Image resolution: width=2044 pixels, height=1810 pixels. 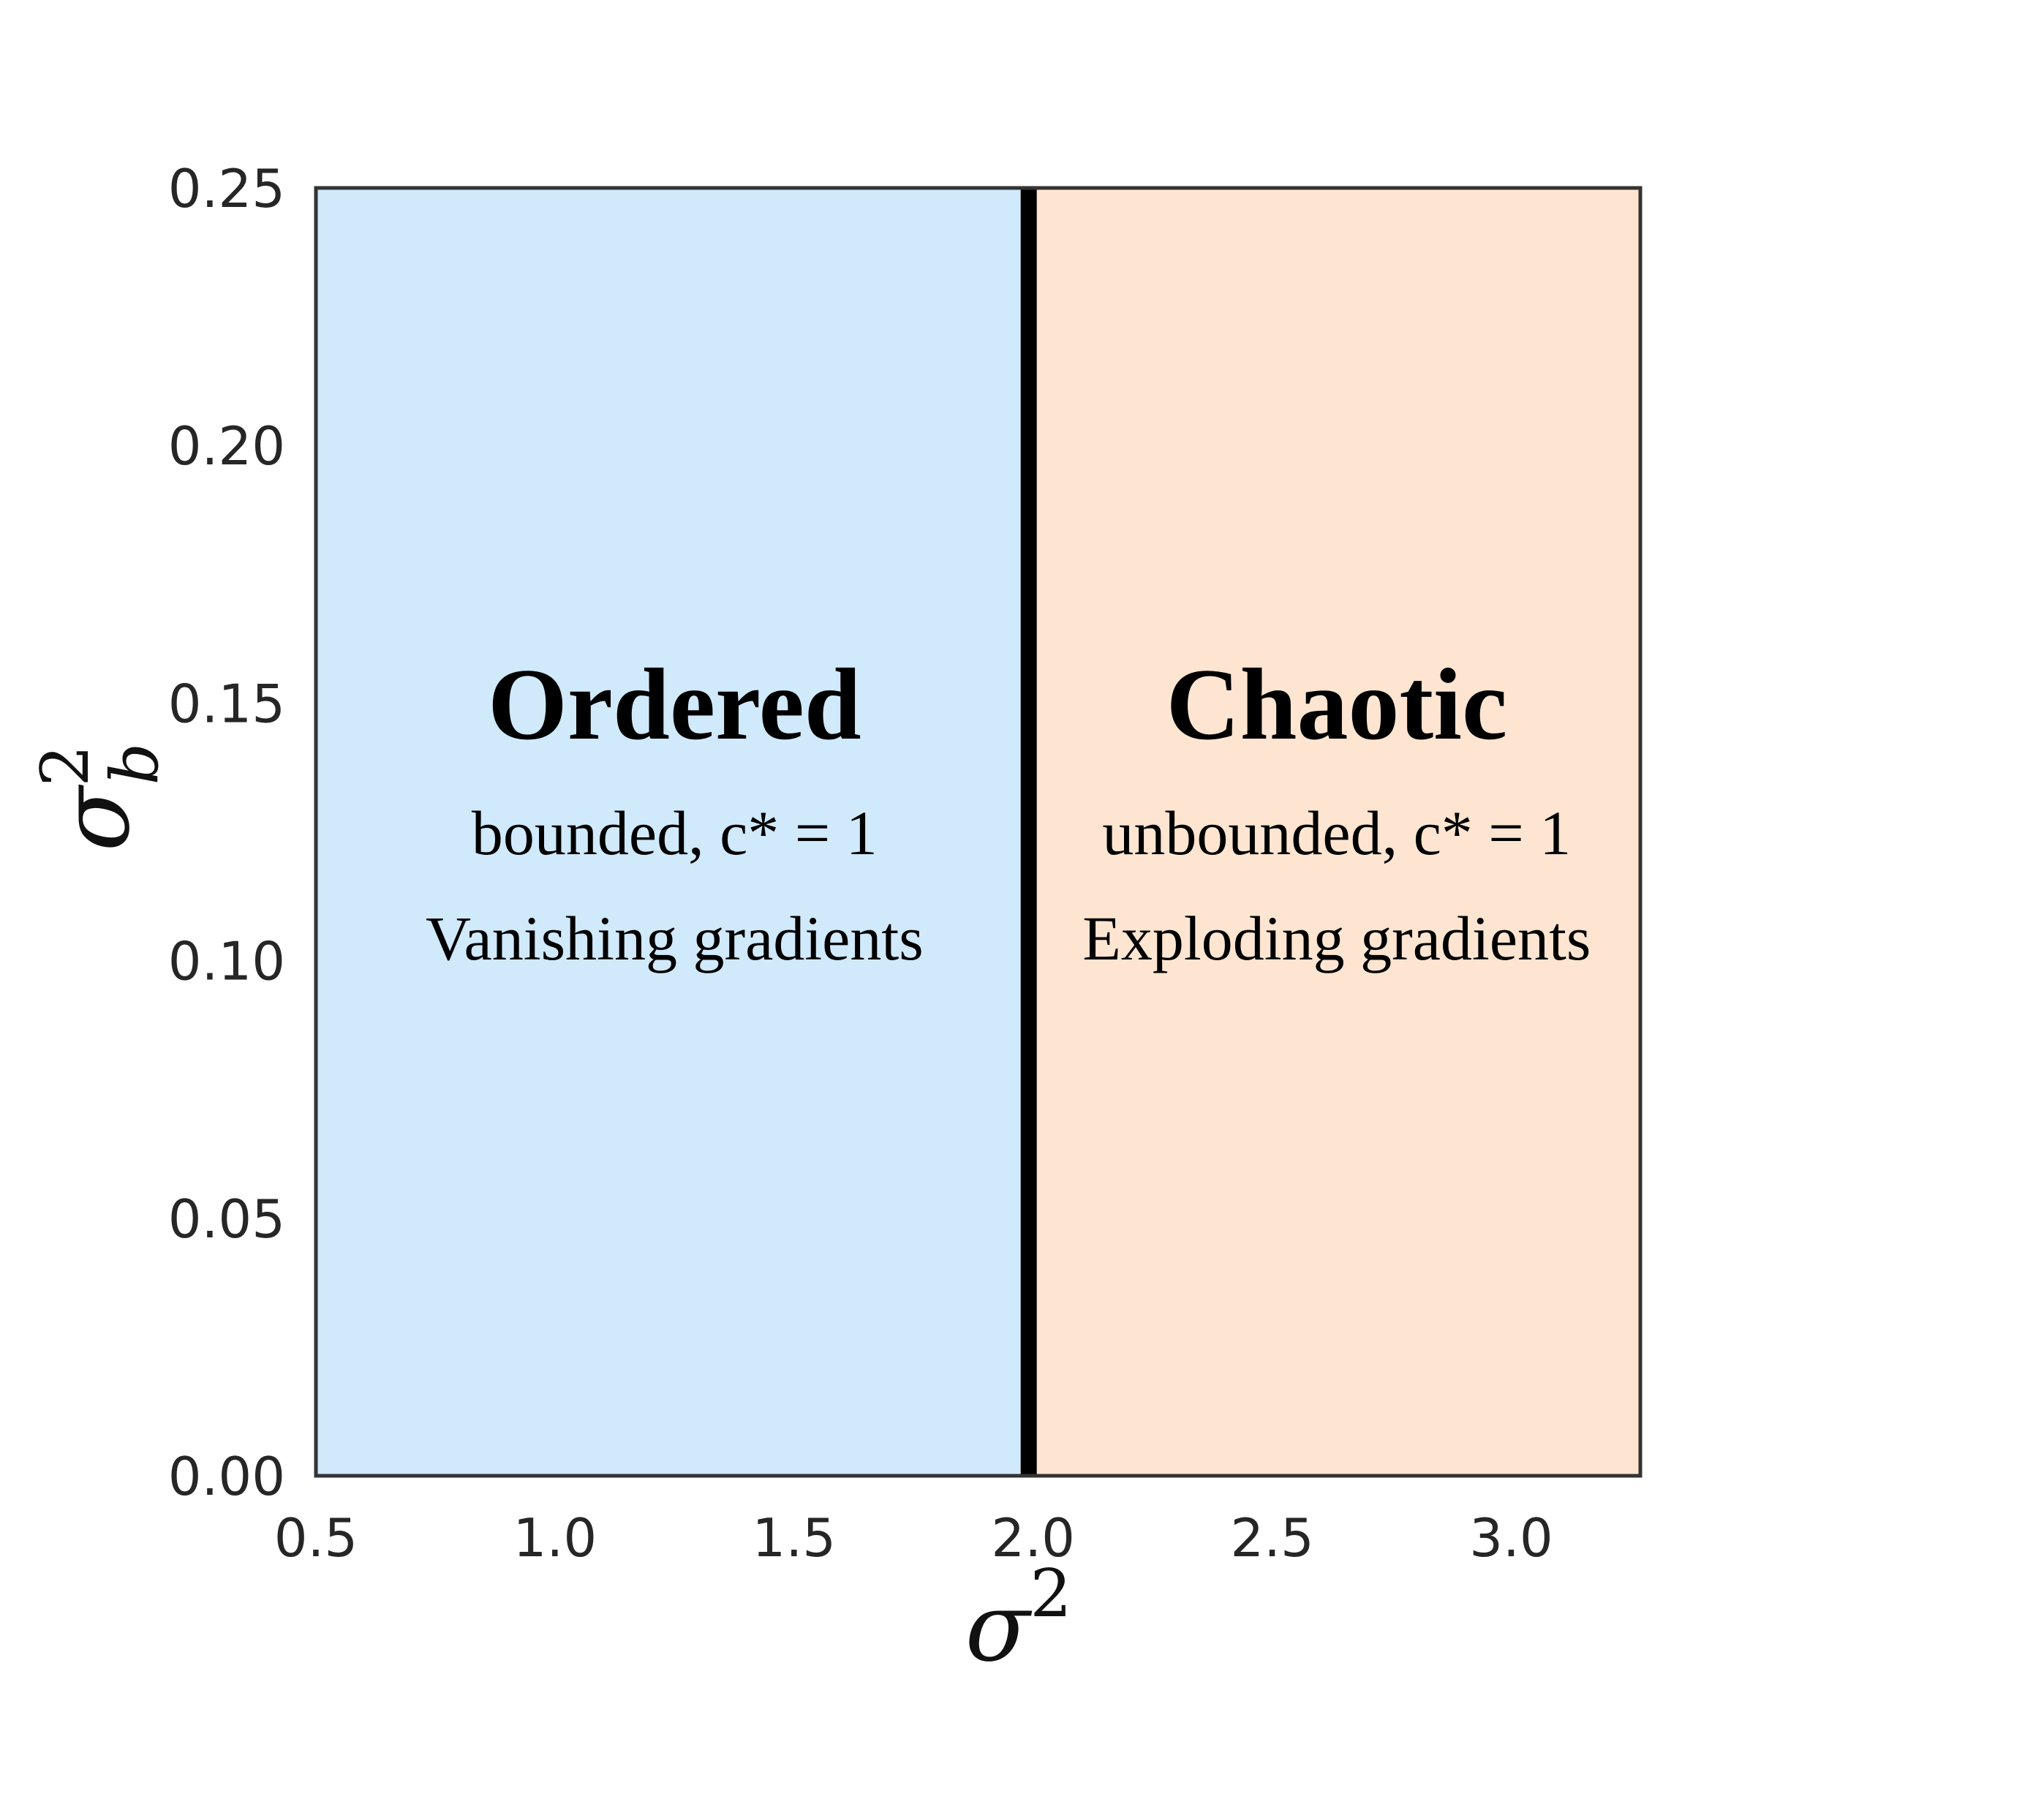 What do you see at coordinates (316, 1538) in the screenshot?
I see `x-tick-label: 0.5` at bounding box center [316, 1538].